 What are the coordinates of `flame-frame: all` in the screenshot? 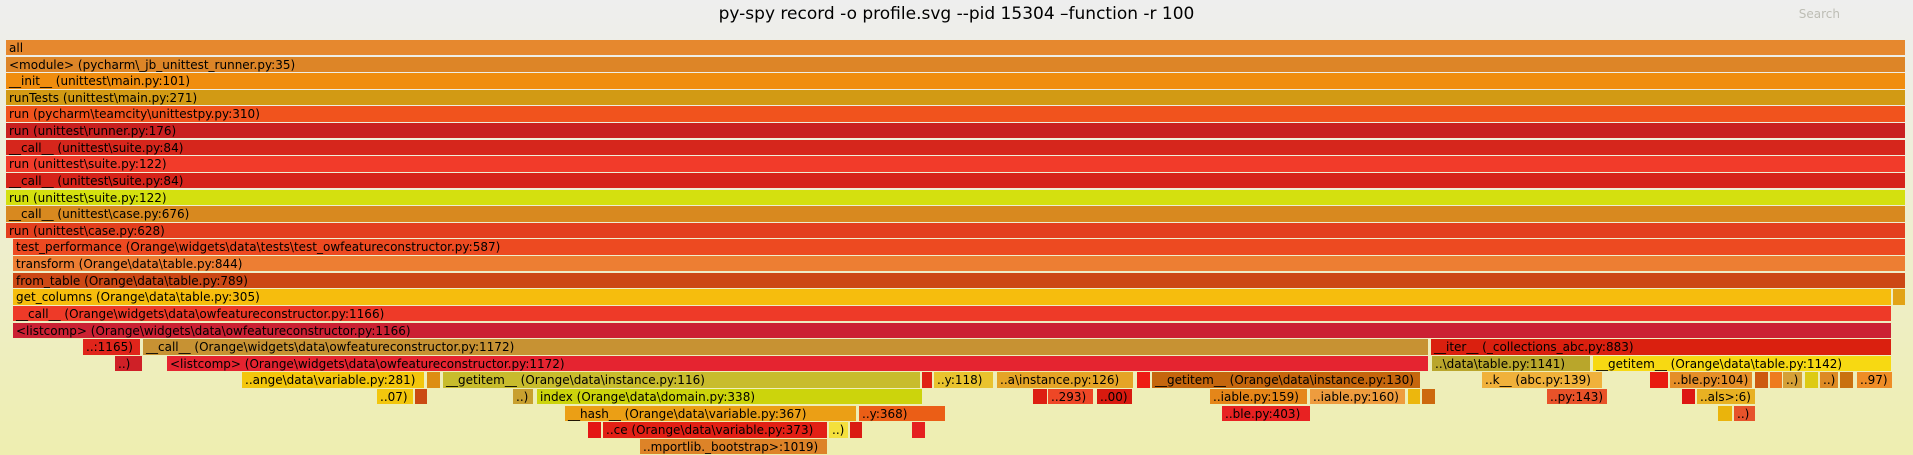 It's located at (955, 48).